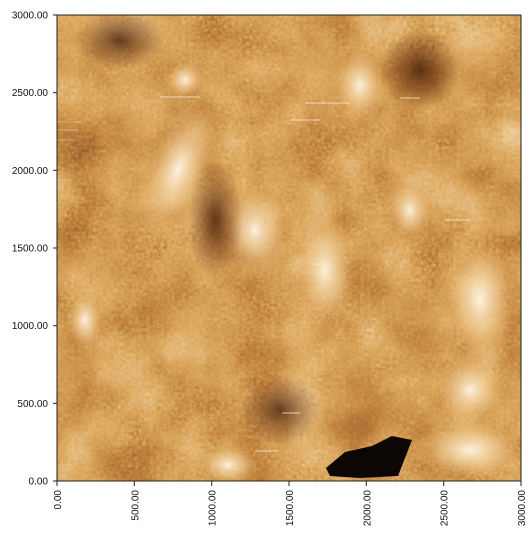 The image size is (530, 536). What do you see at coordinates (367, 508) in the screenshot?
I see `x-tick-label: 2000.00` at bounding box center [367, 508].